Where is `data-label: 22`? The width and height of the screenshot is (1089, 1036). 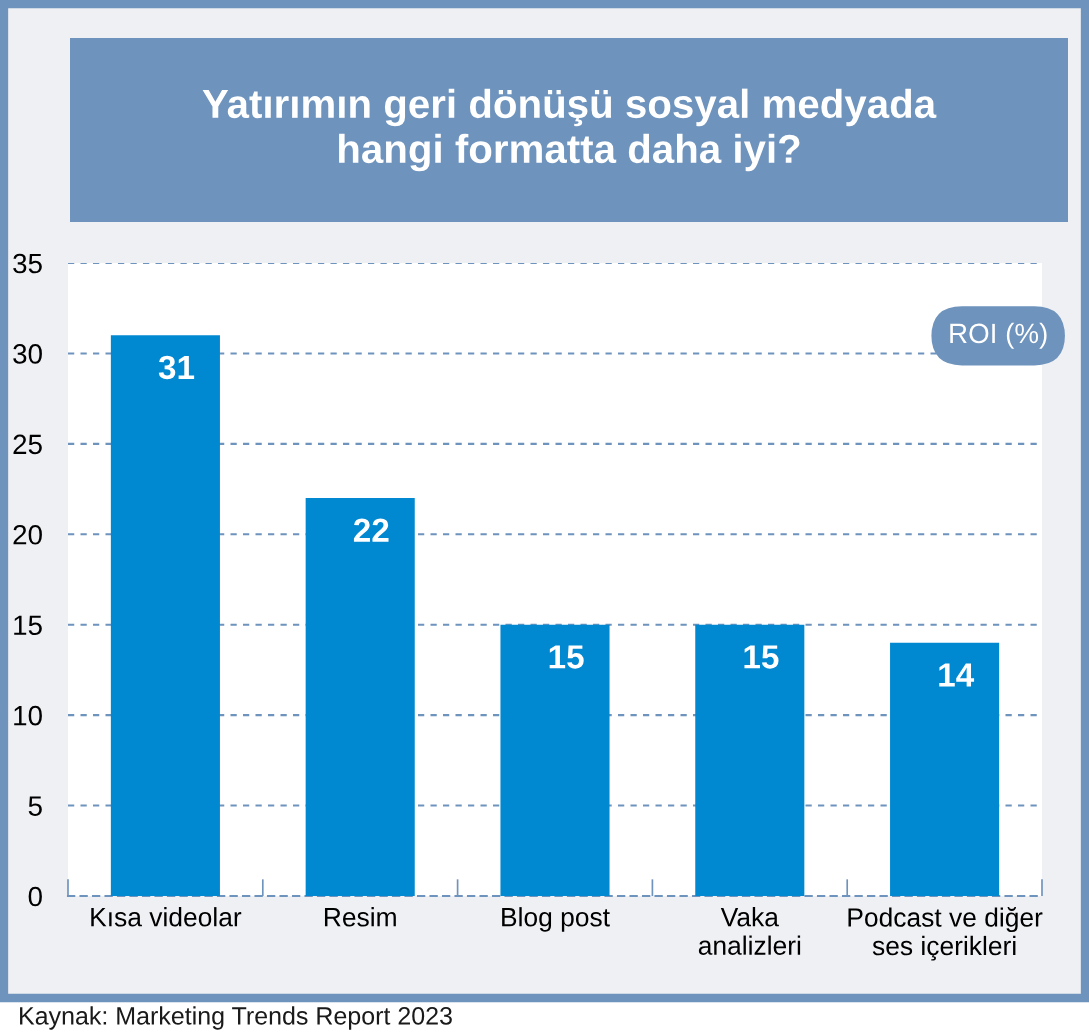
data-label: 22 is located at coordinates (371, 530).